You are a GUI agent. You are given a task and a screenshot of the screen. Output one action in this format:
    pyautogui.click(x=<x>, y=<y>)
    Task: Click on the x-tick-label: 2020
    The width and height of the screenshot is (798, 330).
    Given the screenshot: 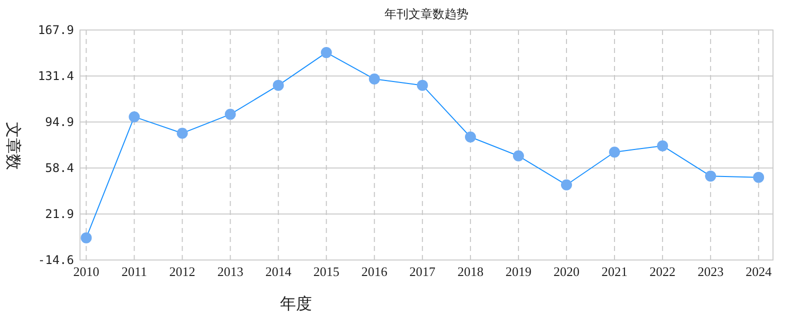 What is the action you would take?
    pyautogui.click(x=566, y=271)
    